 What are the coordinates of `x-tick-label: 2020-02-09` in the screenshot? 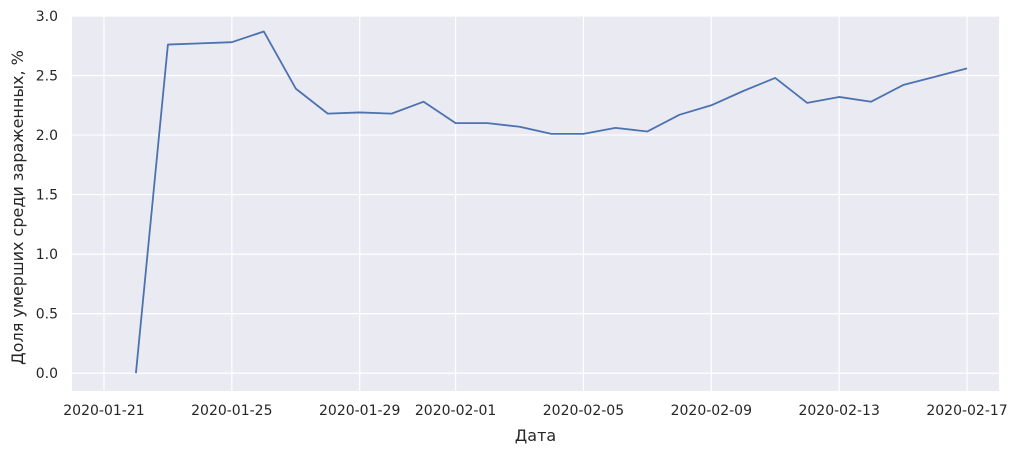 It's located at (711, 411).